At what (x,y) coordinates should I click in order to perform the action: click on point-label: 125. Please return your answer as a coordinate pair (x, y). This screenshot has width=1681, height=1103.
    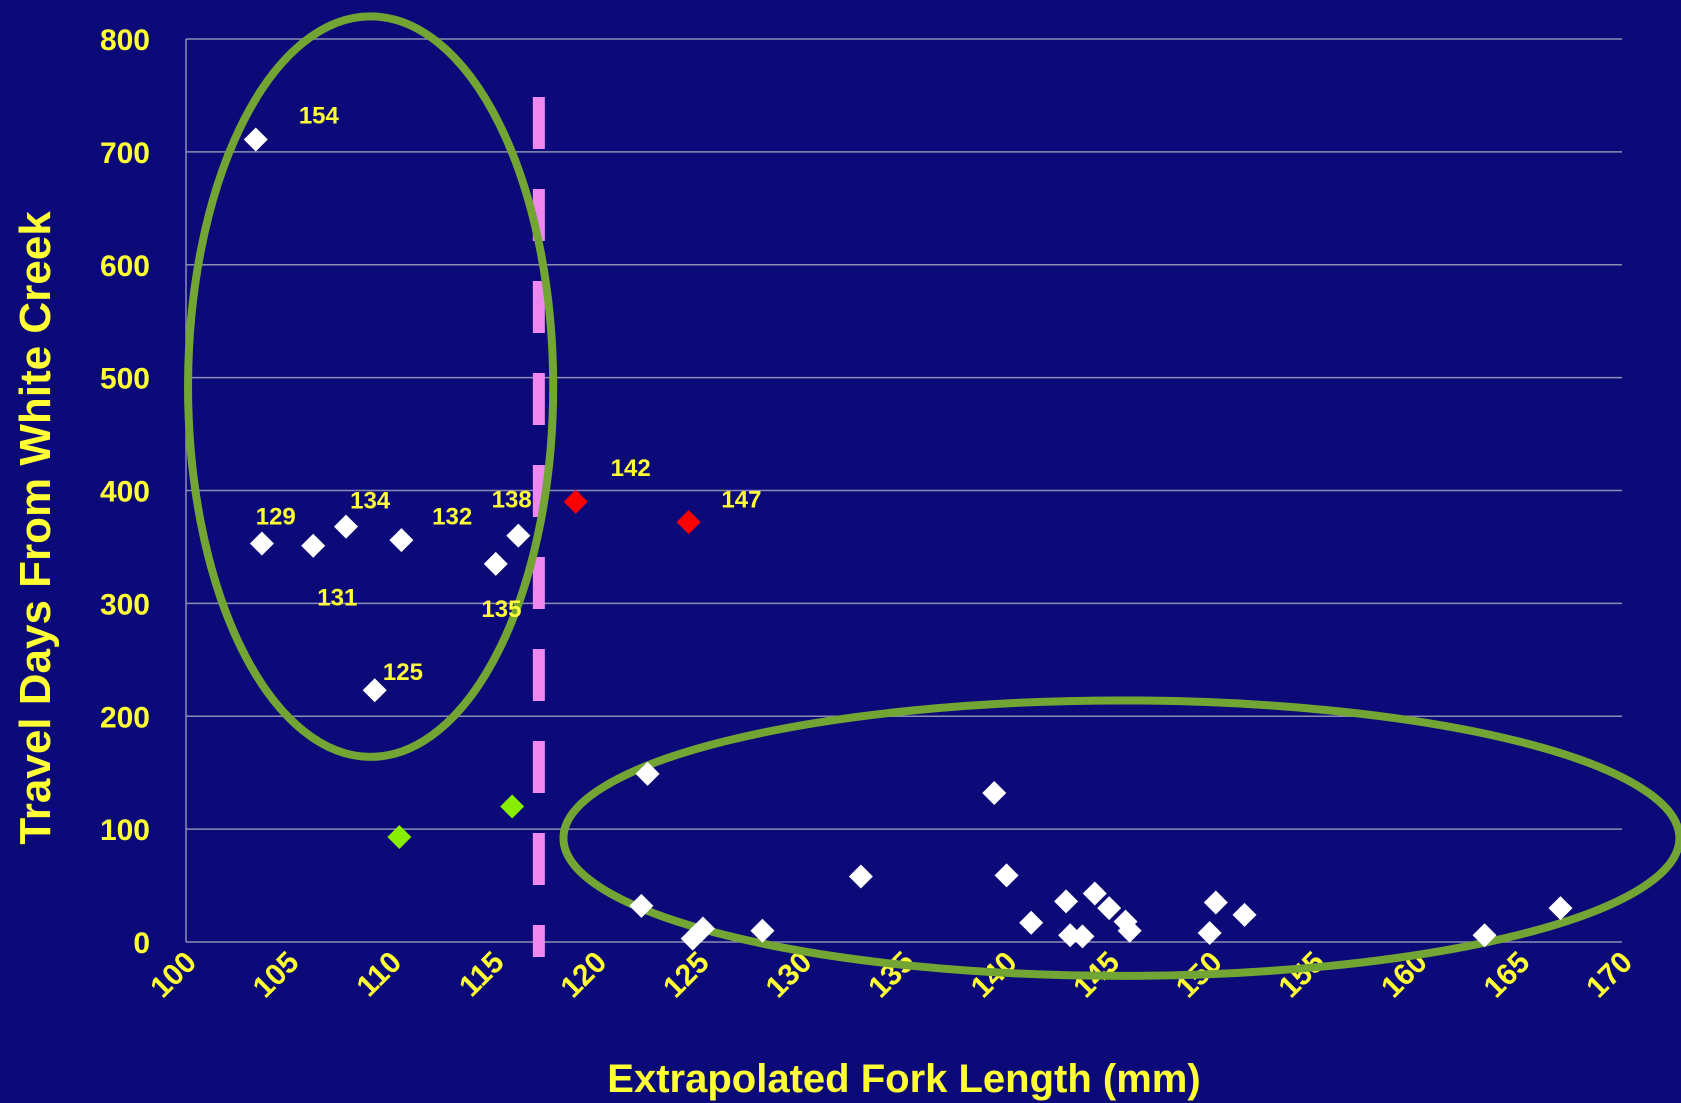
    Looking at the image, I should click on (403, 672).